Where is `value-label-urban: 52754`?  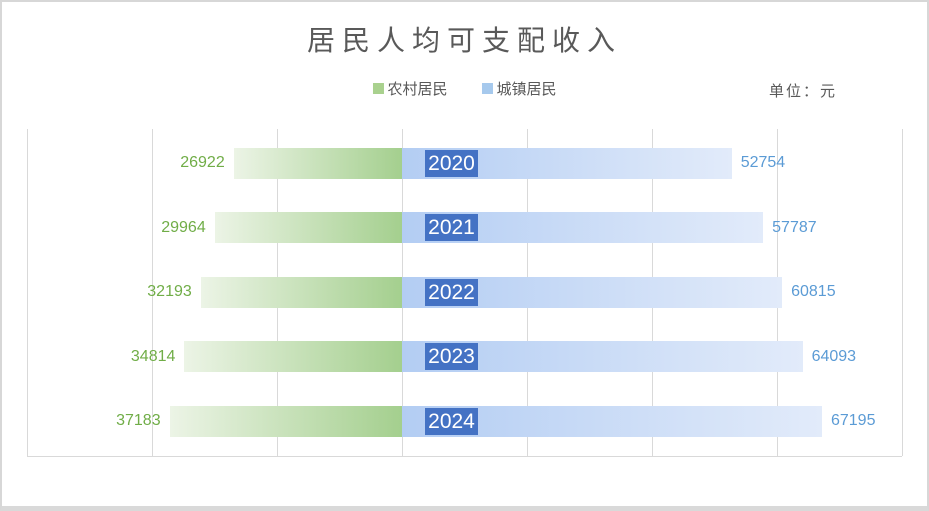
value-label-urban: 52754 is located at coordinates (763, 162).